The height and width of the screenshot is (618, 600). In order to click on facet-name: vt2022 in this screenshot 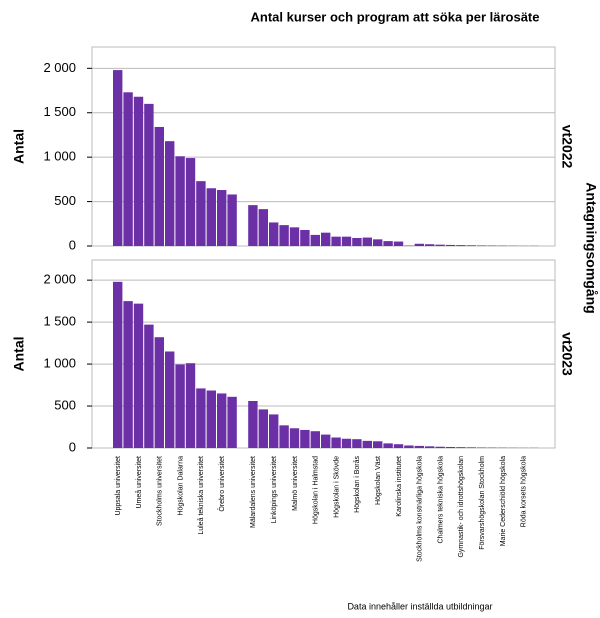, I will do `click(567, 147)`.